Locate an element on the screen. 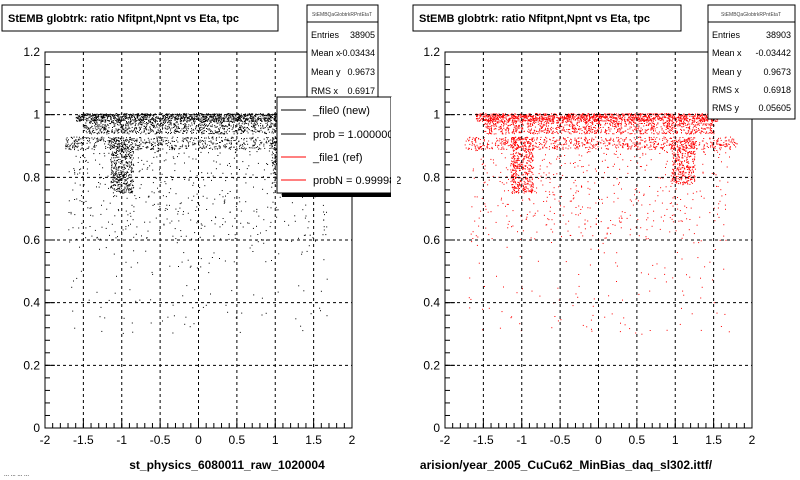  left-stats-value-1: -0.03434 is located at coordinates (357, 53).